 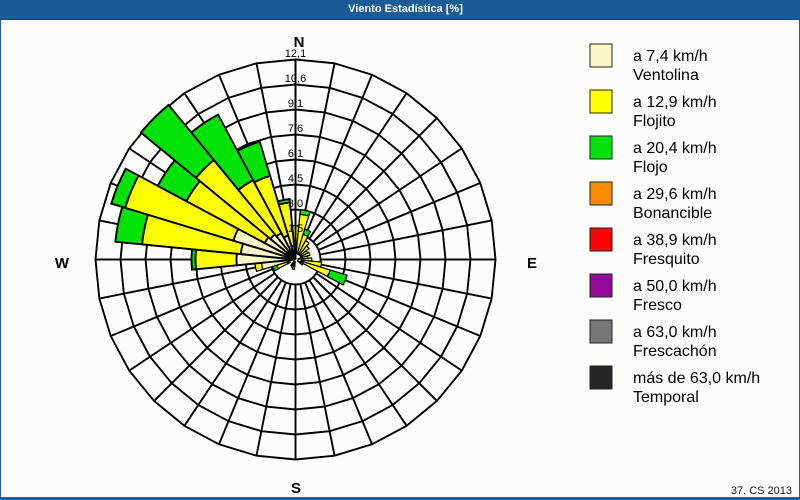 I want to click on svg-text: más de 63,0 km/h, so click(x=696, y=378).